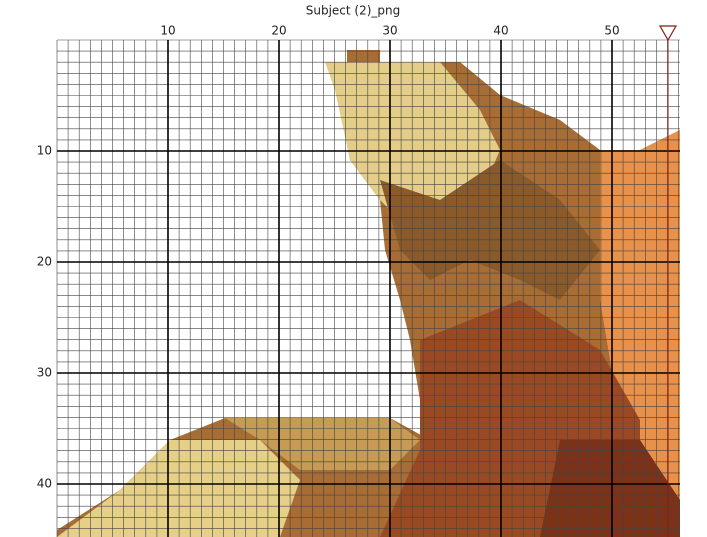 Image resolution: width=707 pixels, height=537 pixels. Describe the element at coordinates (44, 484) in the screenshot. I see `row-label: 40` at that location.